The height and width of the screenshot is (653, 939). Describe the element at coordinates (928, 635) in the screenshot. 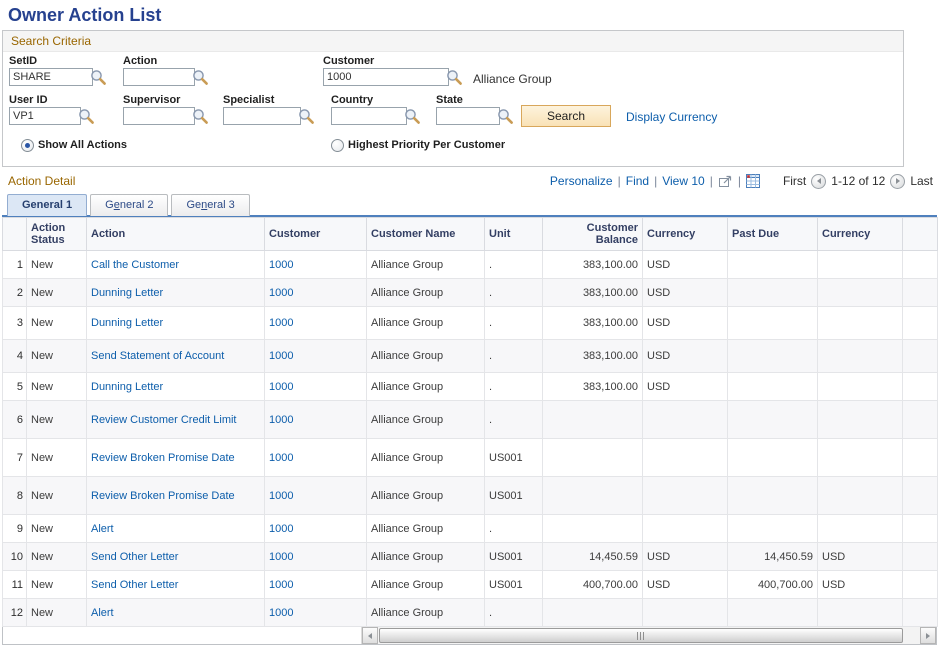

I see `scroll-right-button` at that location.